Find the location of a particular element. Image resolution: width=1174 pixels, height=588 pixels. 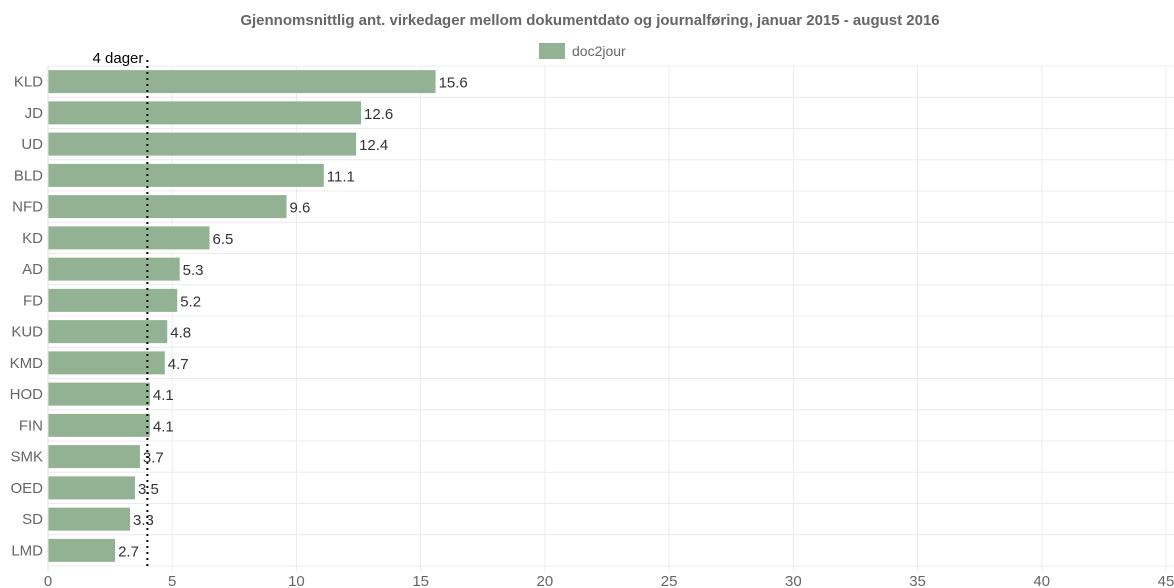

data-label: 3.3 is located at coordinates (143, 520).